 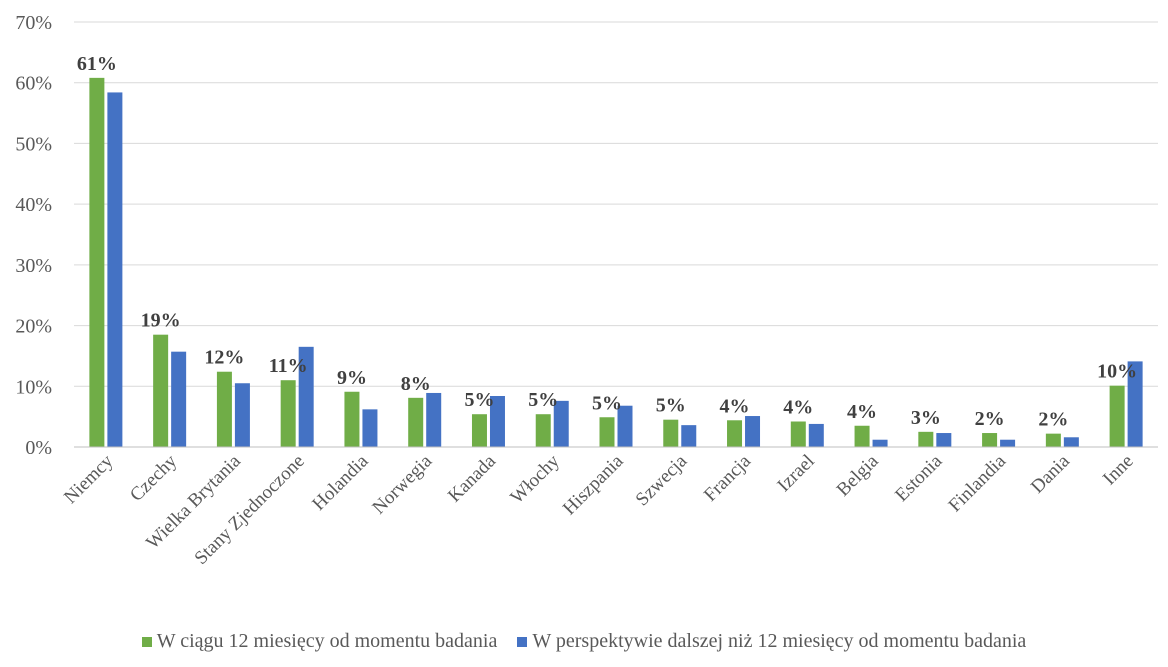 What do you see at coordinates (38, 448) in the screenshot?
I see `y-tick-label: 0%` at bounding box center [38, 448].